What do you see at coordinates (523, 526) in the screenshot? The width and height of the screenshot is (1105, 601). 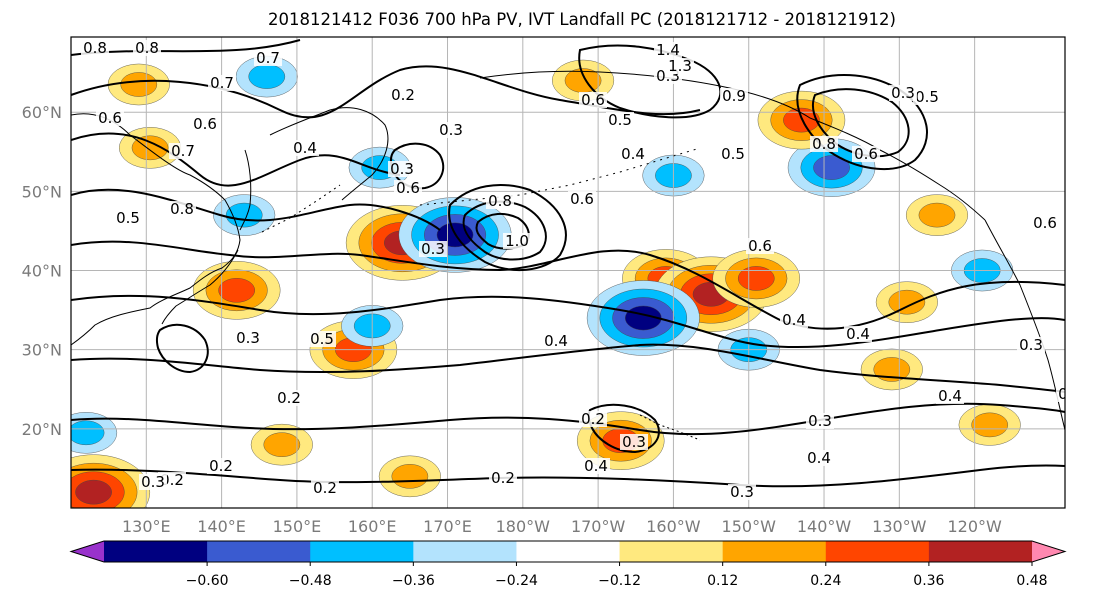 I see `lon-tick-label: 180°W` at bounding box center [523, 526].